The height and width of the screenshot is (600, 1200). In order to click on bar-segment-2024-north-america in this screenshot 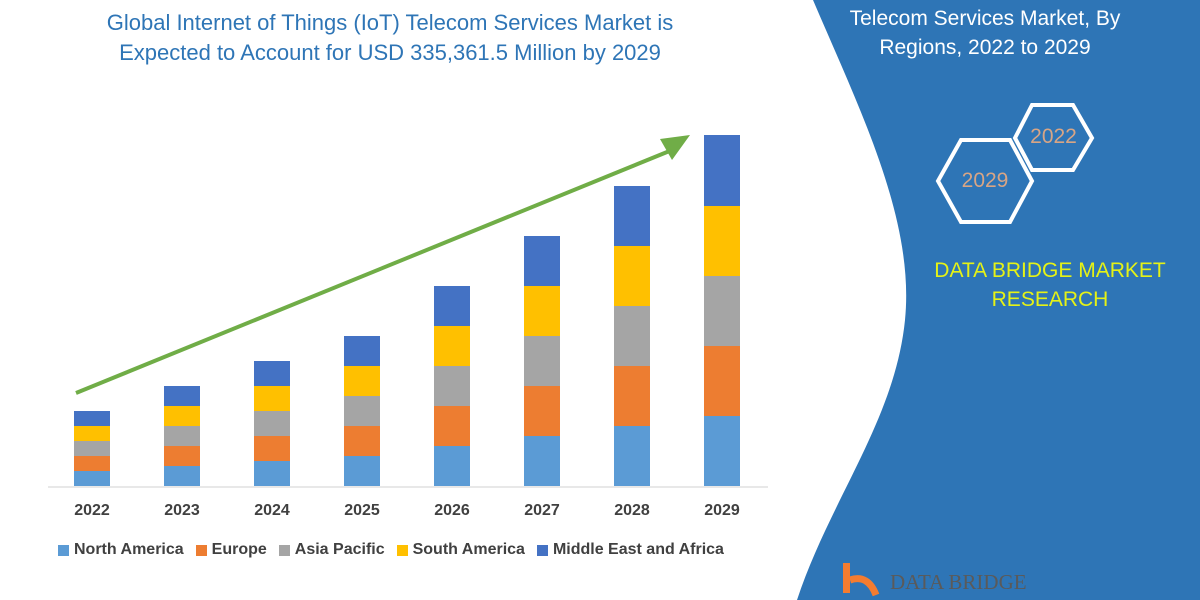, I will do `click(272, 473)`.